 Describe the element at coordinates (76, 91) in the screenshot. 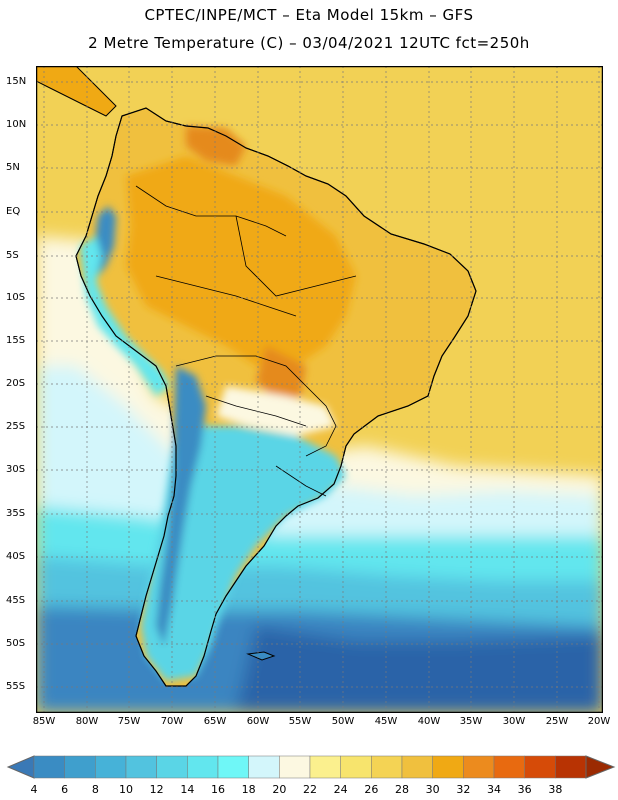

I see `central-america-land` at that location.